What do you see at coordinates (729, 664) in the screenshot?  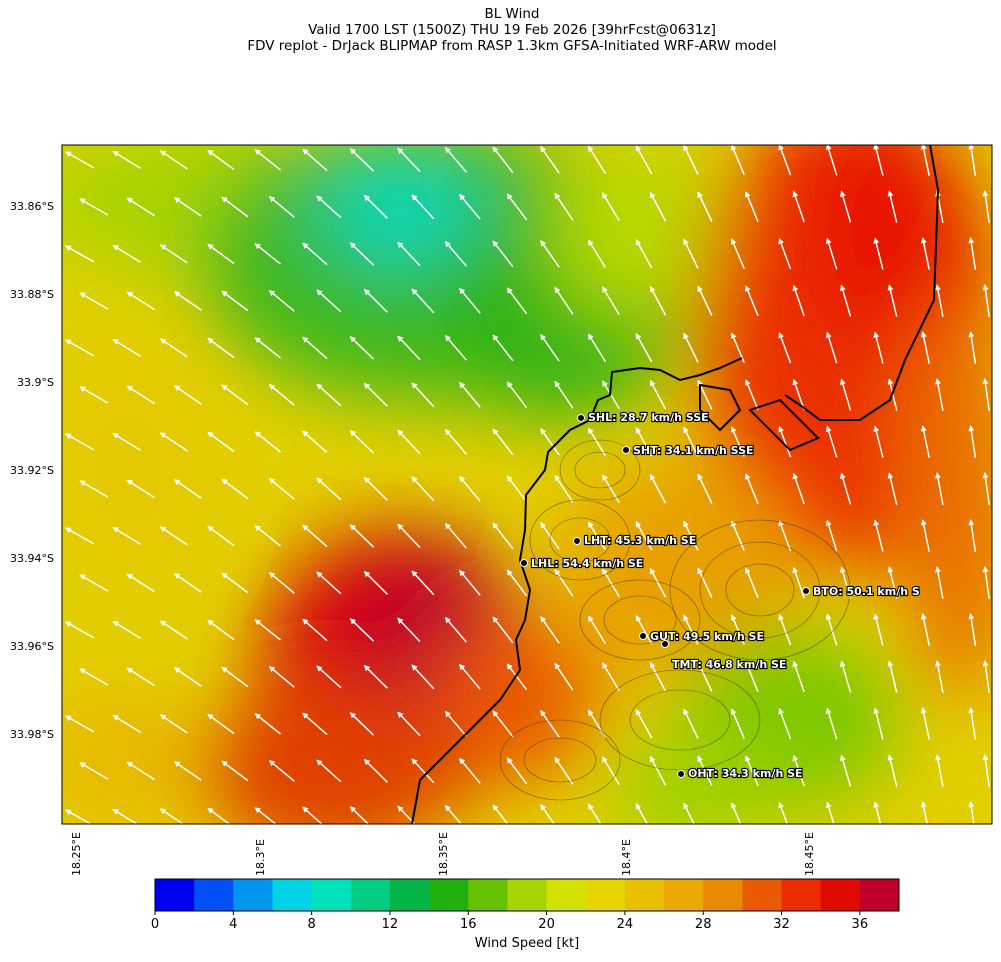 I see `station-label: TMT: 46.8 km/h SE` at bounding box center [729, 664].